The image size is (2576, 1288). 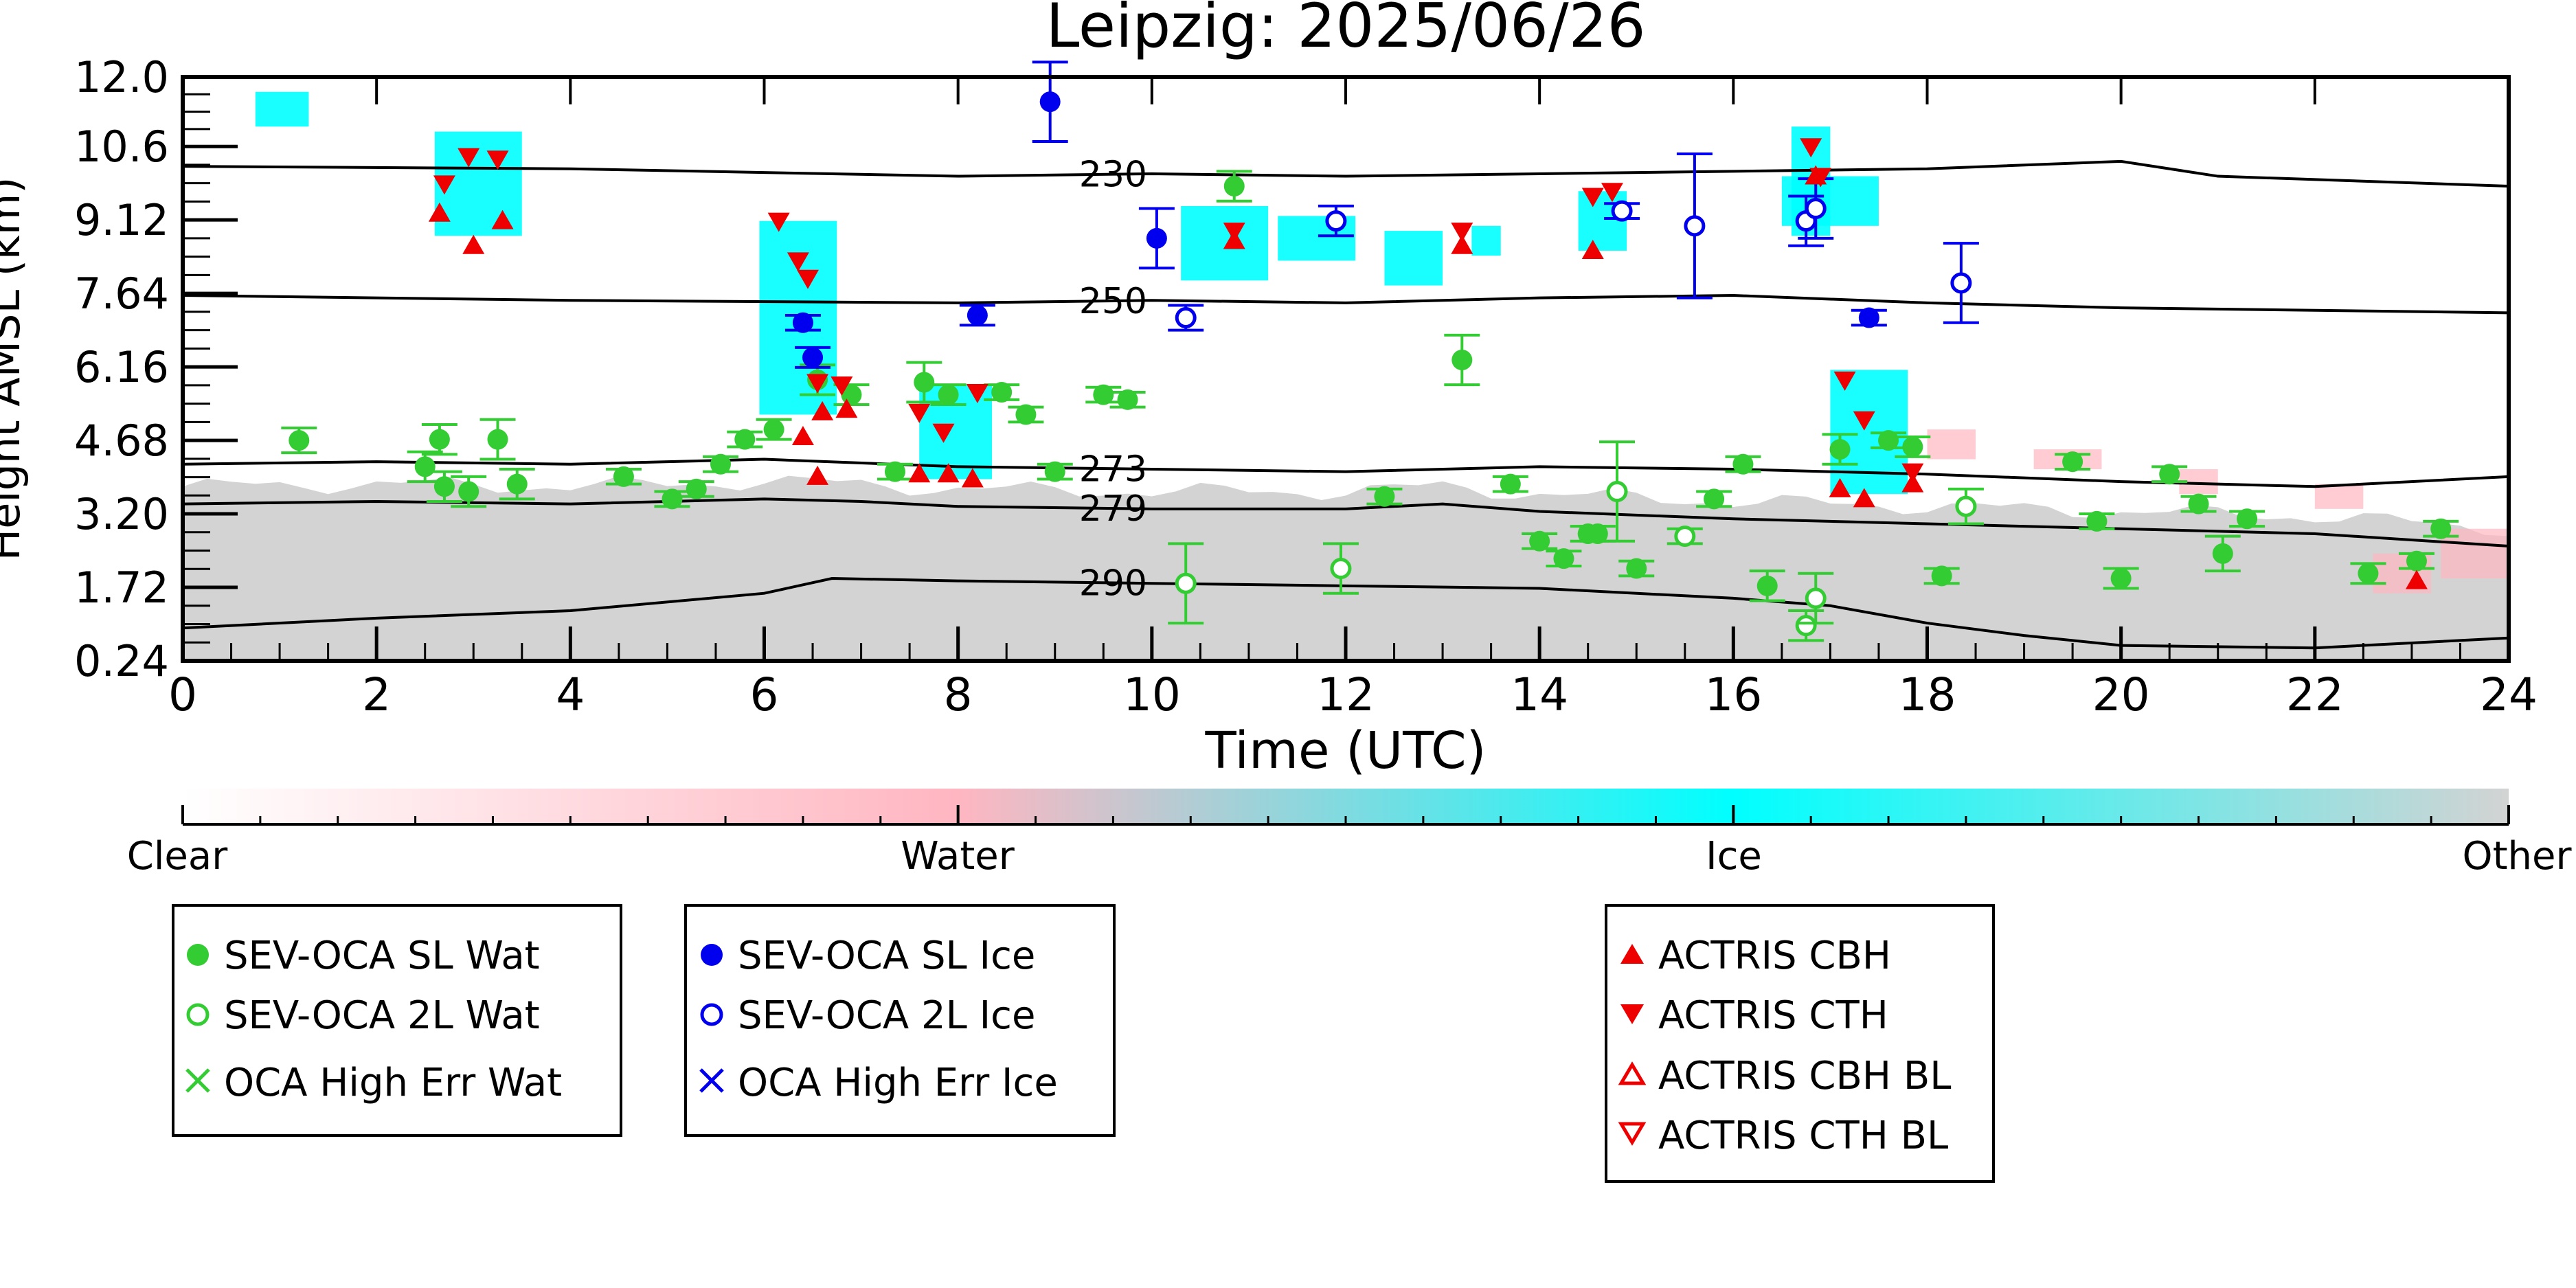 I want to click on x-tick-label: 10, so click(x=1152, y=694).